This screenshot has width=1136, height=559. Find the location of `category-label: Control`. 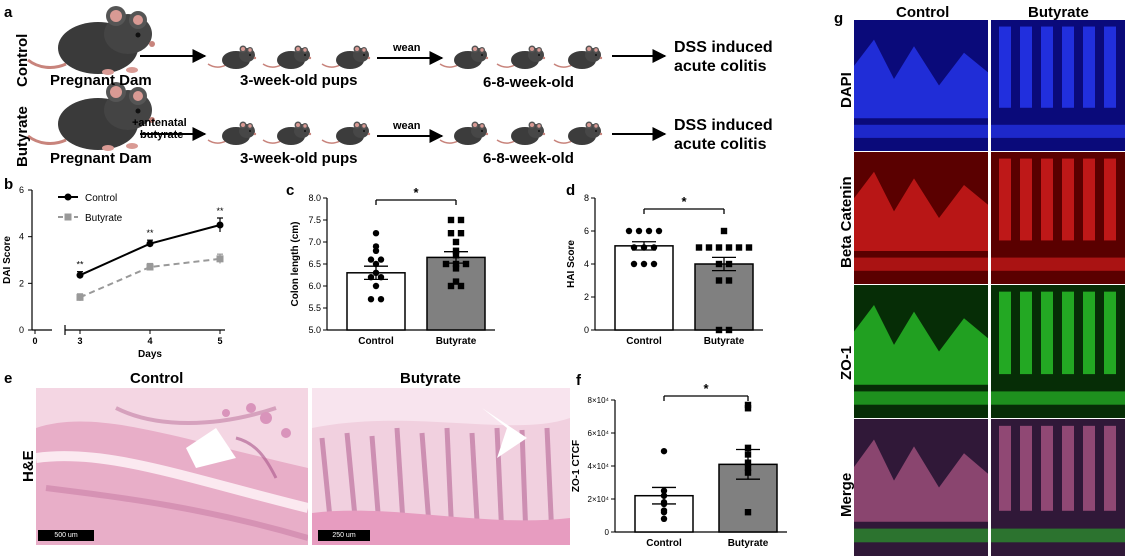

category-label: Control is located at coordinates (664, 543).